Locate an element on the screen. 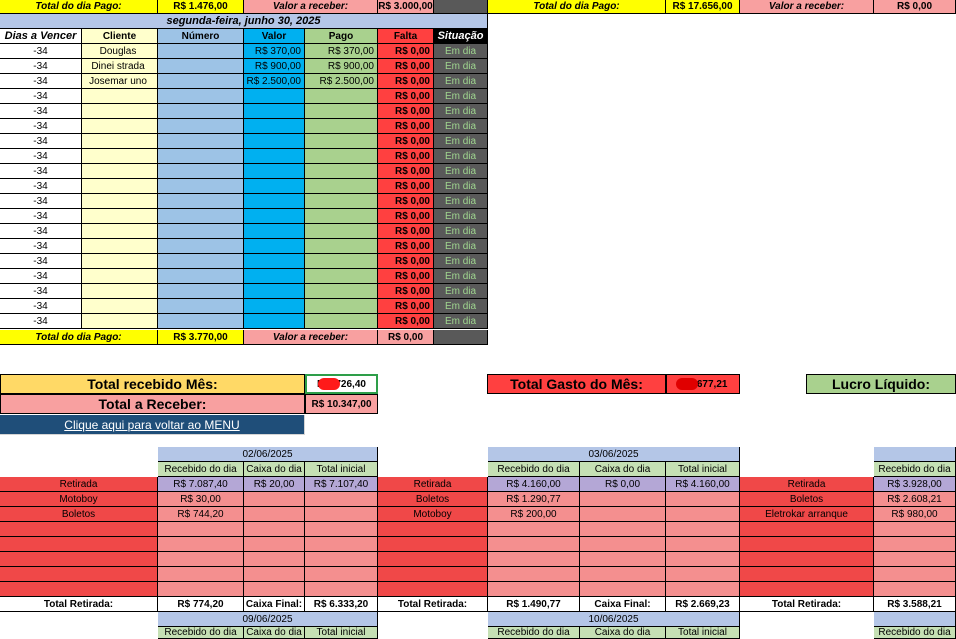  cash-item-value: R$ 30,00 is located at coordinates (201, 499).